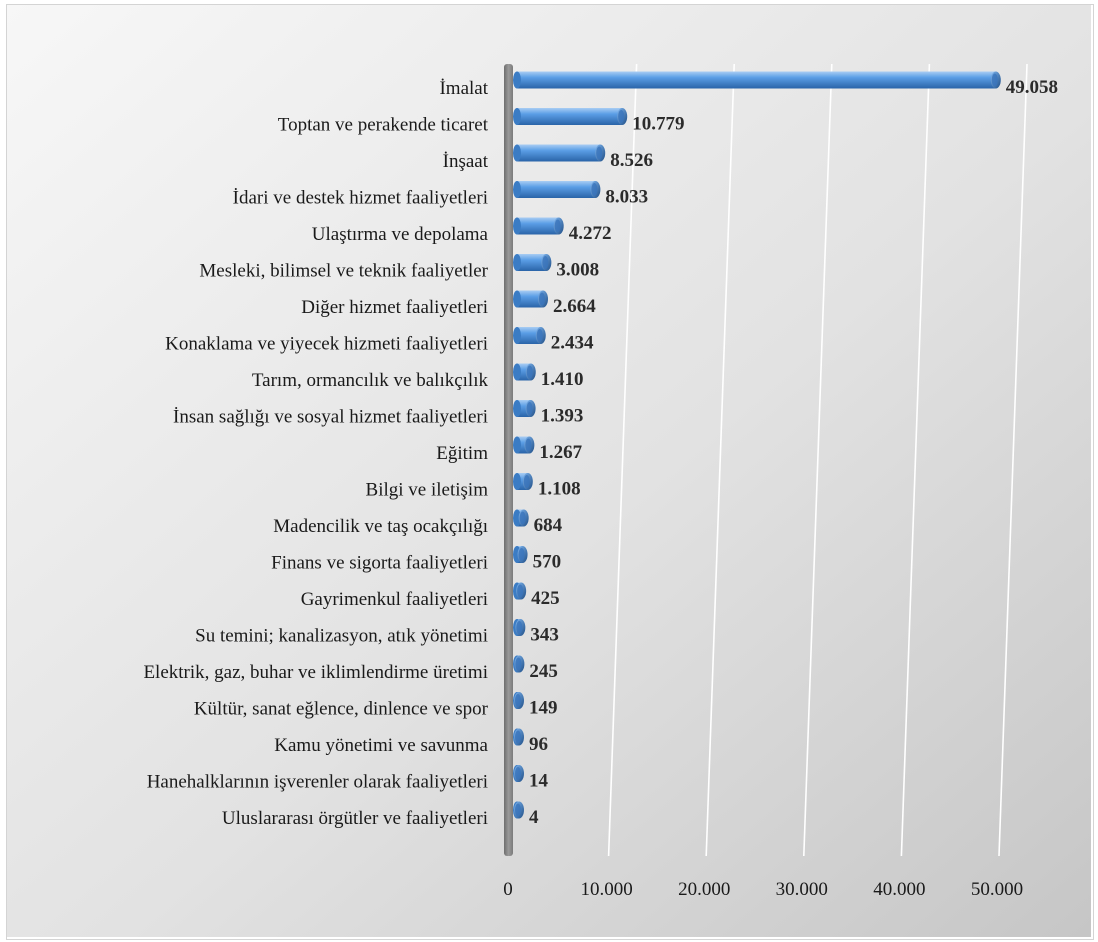 The width and height of the screenshot is (1098, 942). Describe the element at coordinates (562, 416) in the screenshot. I see `value-label: 1.393` at that location.